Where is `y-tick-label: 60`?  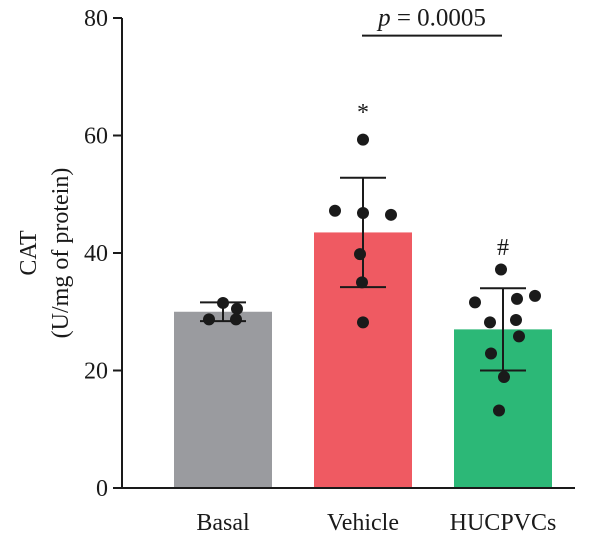
y-tick-label: 60 is located at coordinates (96, 137).